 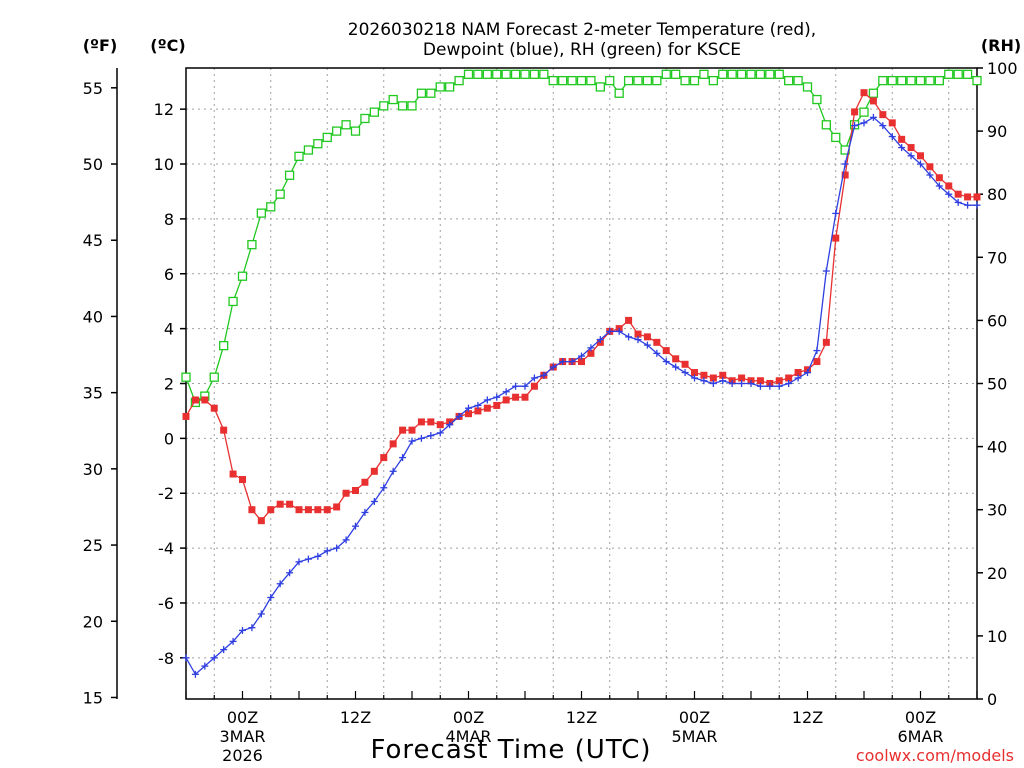 I want to click on rh-tick-label: 50, so click(x=997, y=384).